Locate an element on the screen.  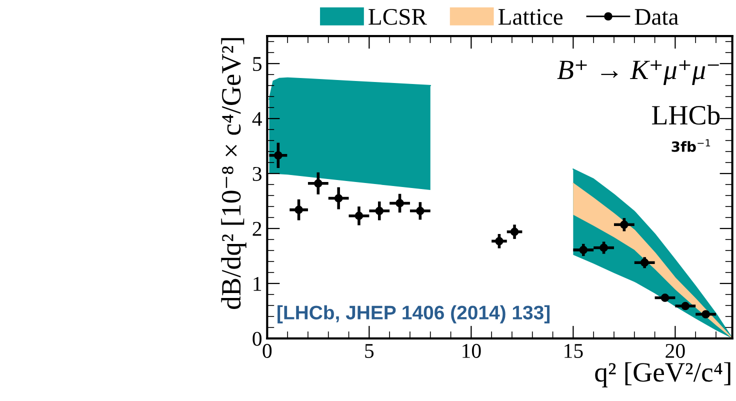
y-tick-label: 4 is located at coordinates (257, 119).